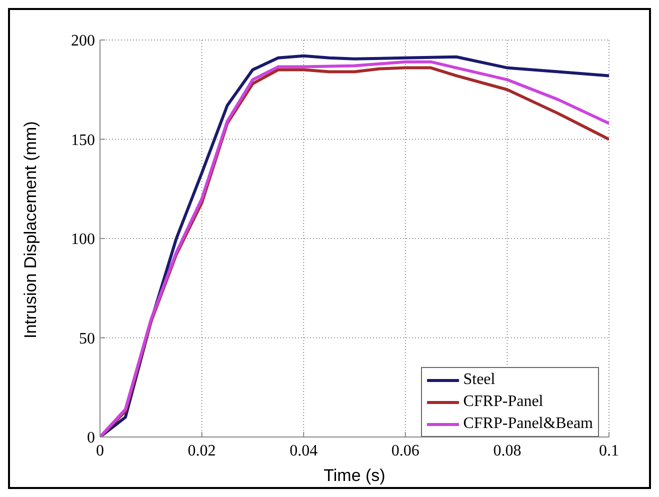  I want to click on x-tick-label: 0.06, so click(405, 451).